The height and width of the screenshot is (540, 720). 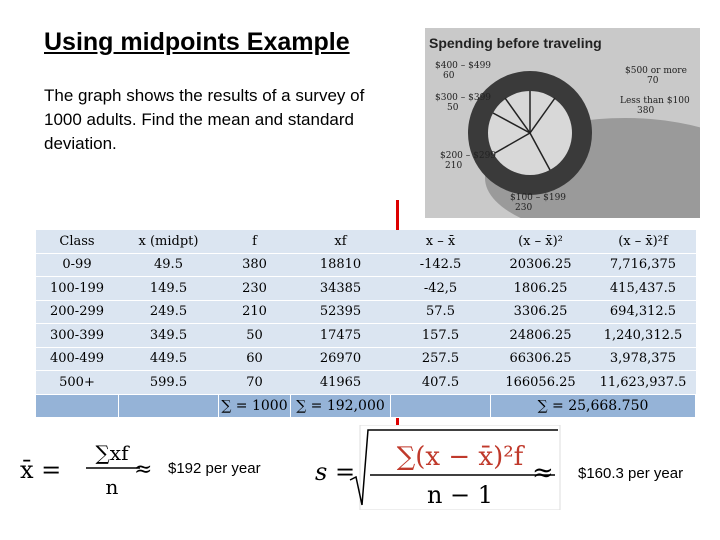 I want to click on figure-label: 380, so click(x=645, y=111).